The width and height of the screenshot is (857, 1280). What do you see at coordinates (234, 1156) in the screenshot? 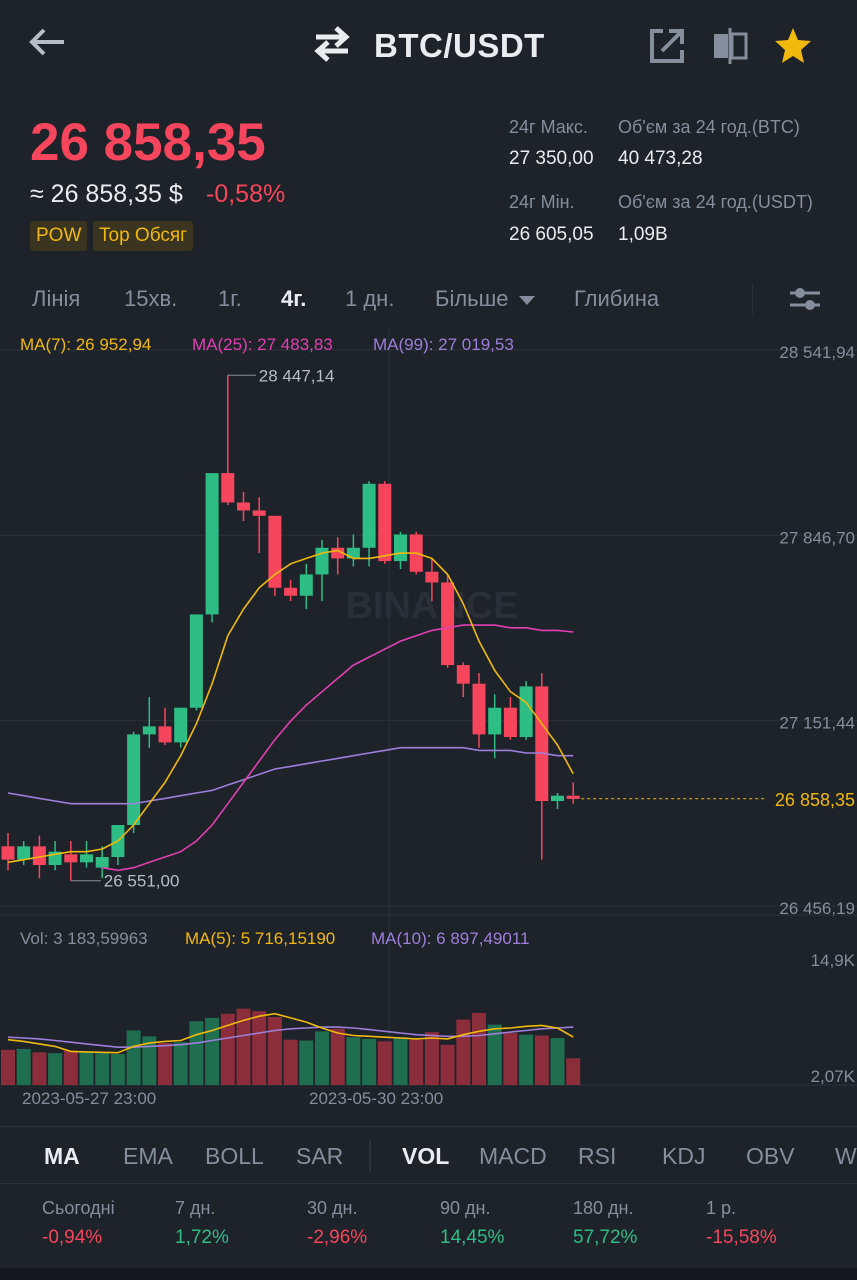
I see `indicator-boll: BOLL` at bounding box center [234, 1156].